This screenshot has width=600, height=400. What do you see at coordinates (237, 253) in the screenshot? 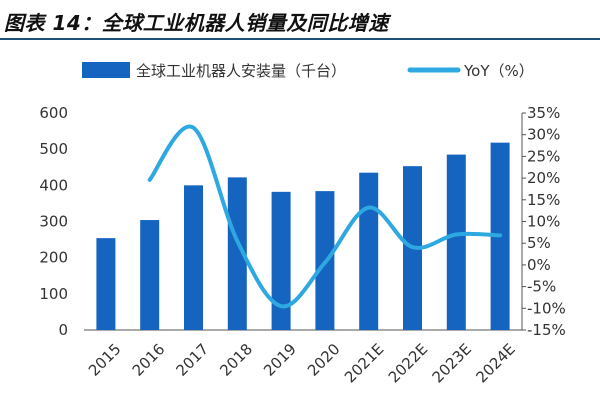
I see `bar-2018` at bounding box center [237, 253].